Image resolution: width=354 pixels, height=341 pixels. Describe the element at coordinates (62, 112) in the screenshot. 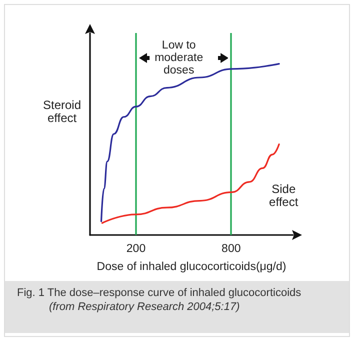

I see `text: Steroid effect` at that location.